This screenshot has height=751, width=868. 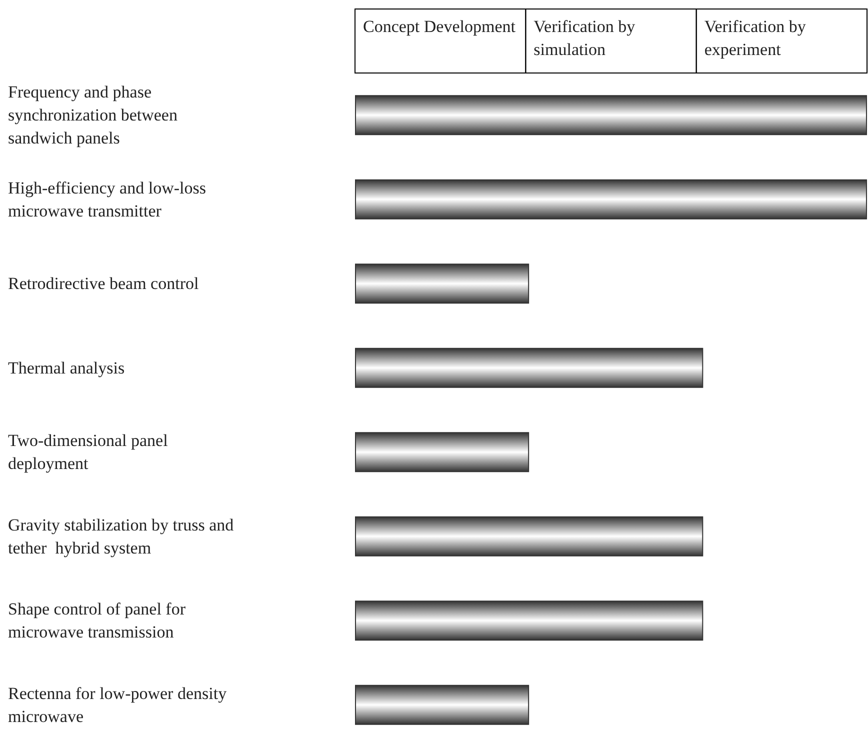 What do you see at coordinates (439, 26) in the screenshot?
I see `text: Concept Development` at bounding box center [439, 26].